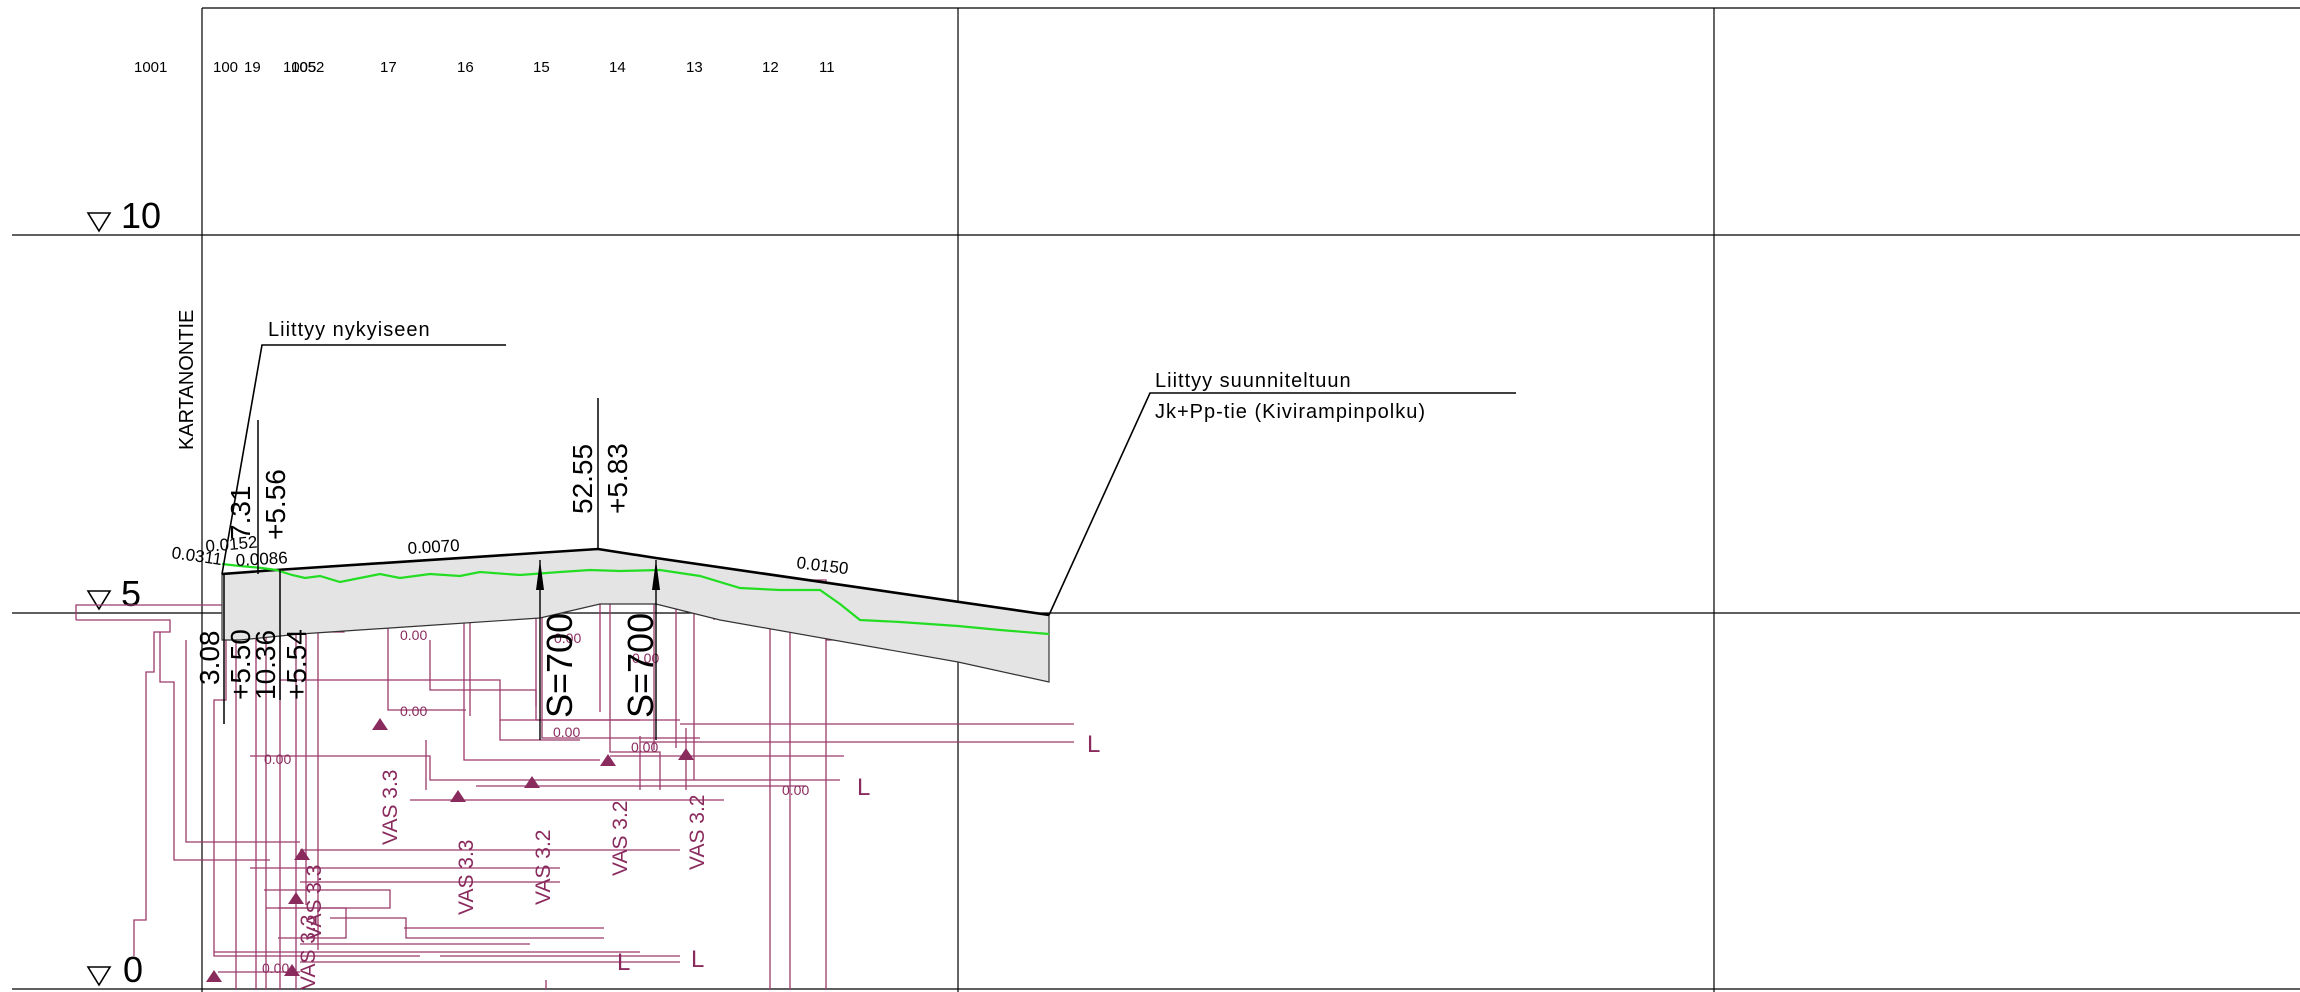  I want to click on station-label: 17, so click(388, 67).